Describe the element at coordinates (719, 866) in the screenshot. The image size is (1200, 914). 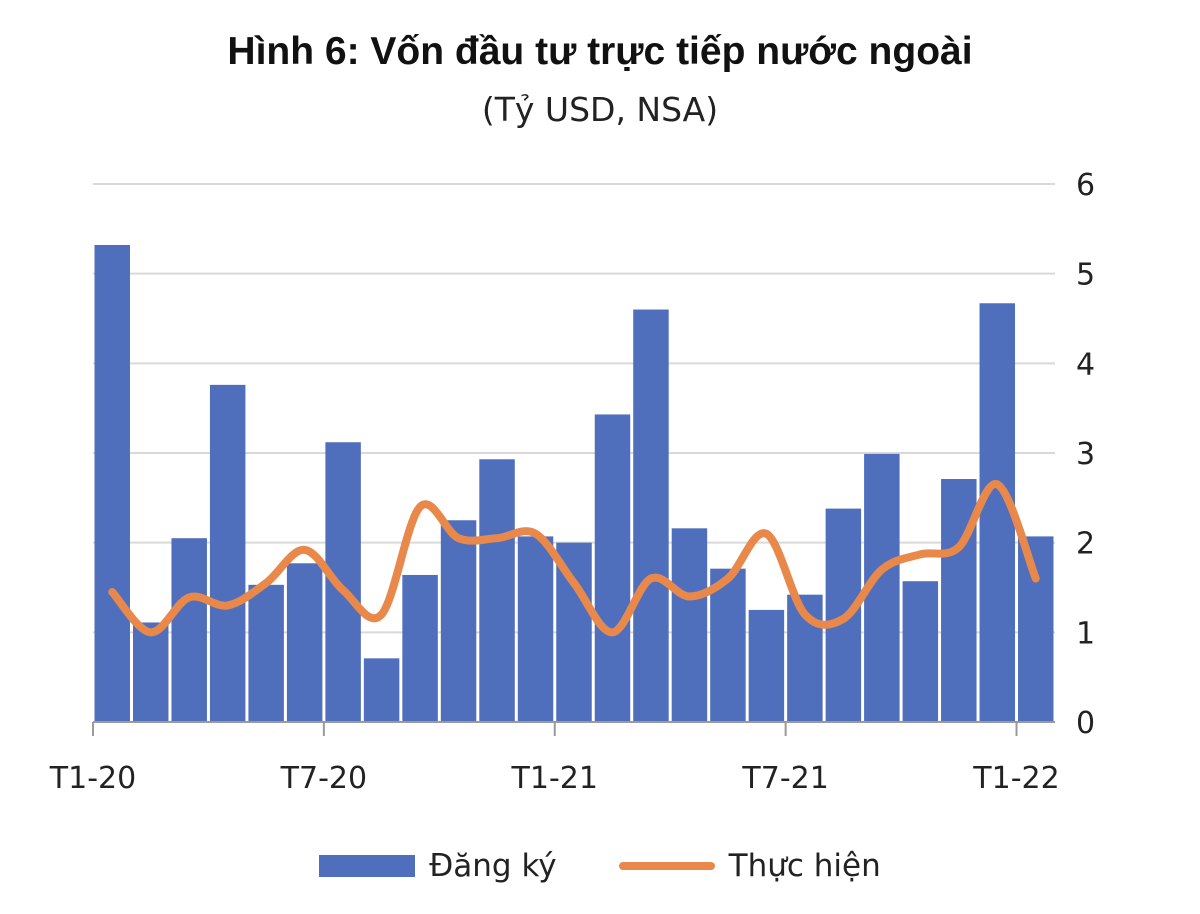
I see `legend-item-thuc-hien: Thực hiện` at that location.